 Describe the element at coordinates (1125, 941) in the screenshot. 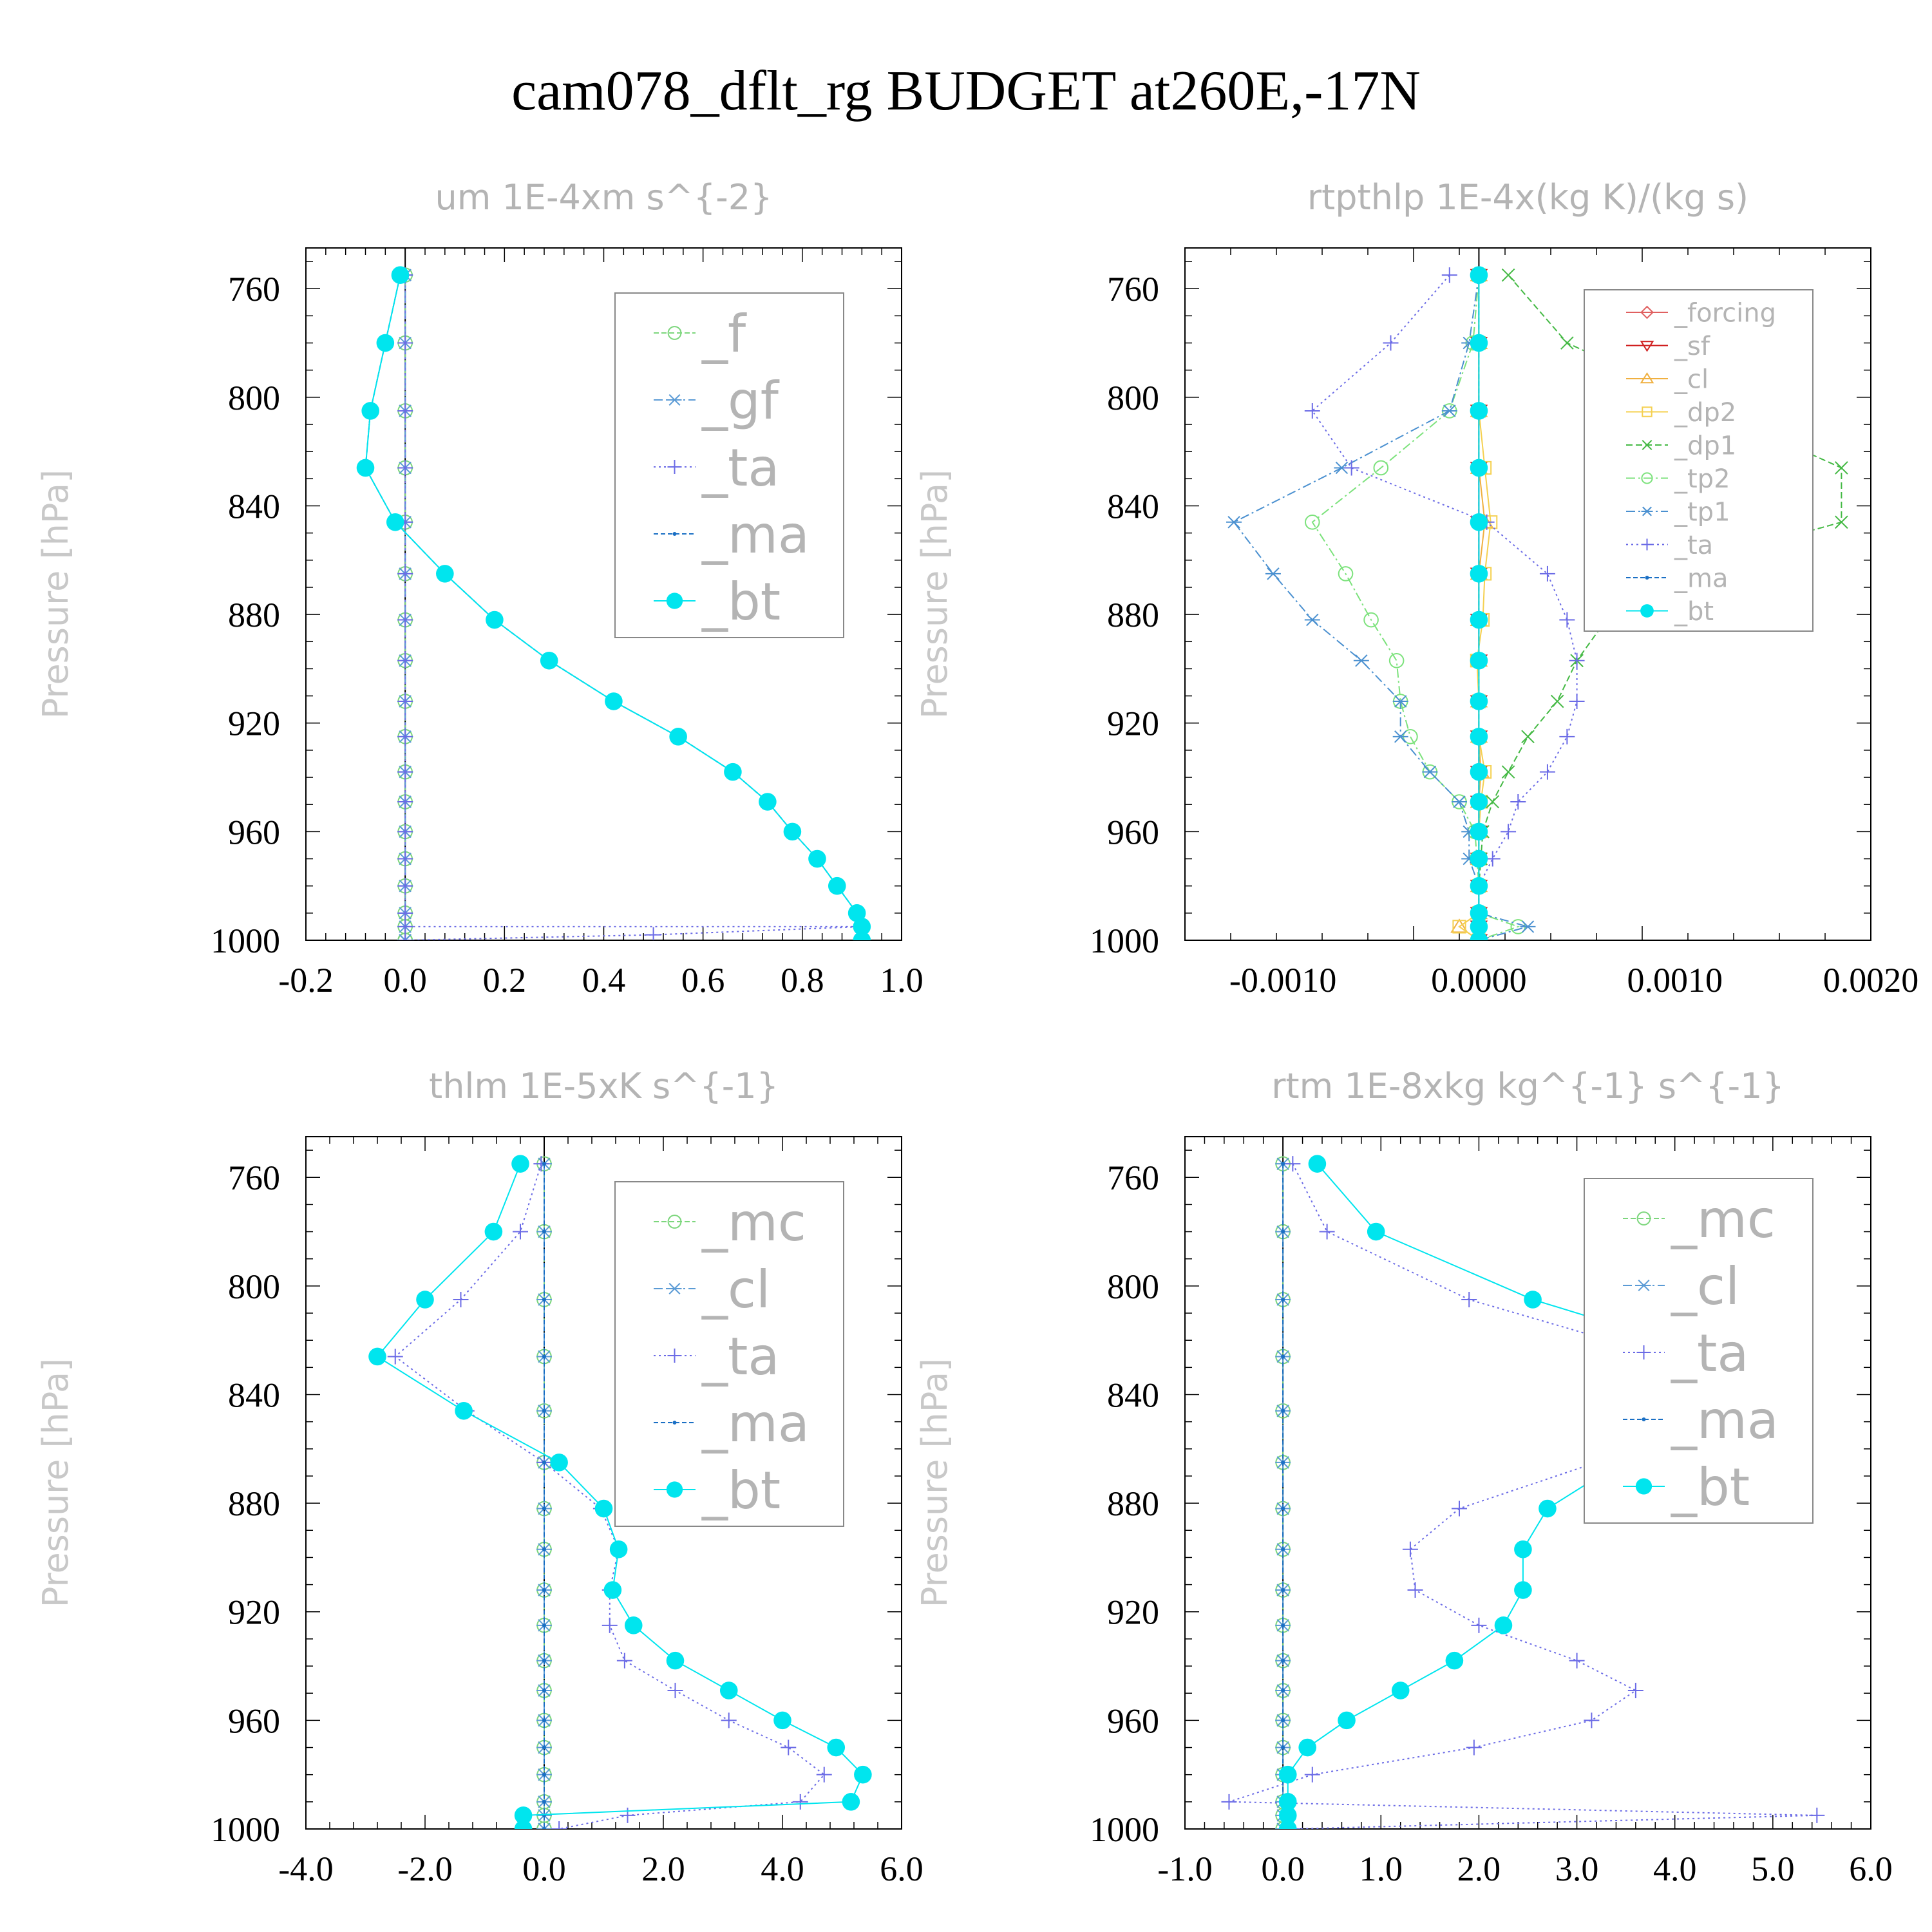

I see `y-tick-label: 1000` at that location.